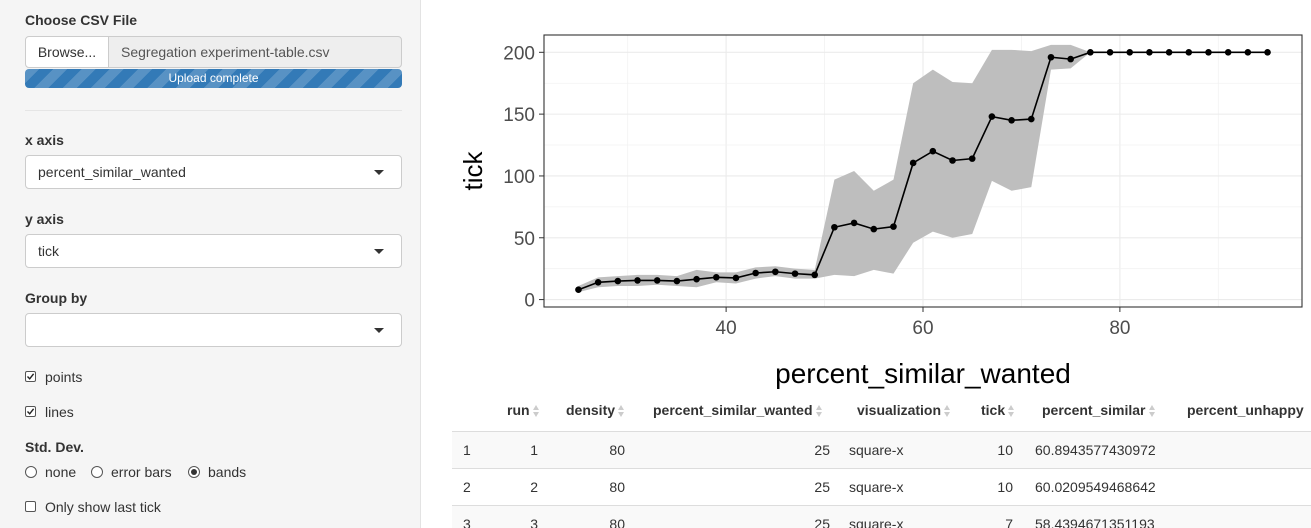 The image size is (1311, 528). Describe the element at coordinates (56, 298) in the screenshot. I see `group-by-label: Group by` at that location.